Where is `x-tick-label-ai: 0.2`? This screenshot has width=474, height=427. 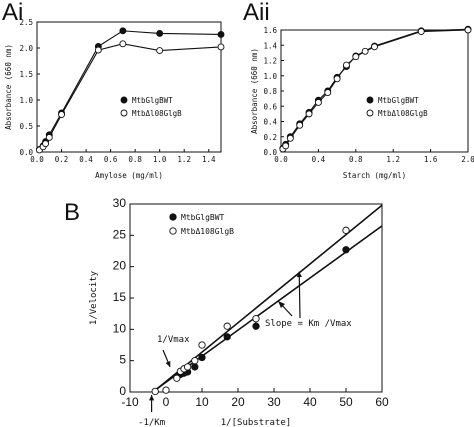 x-tick-label-ai: 0.2 is located at coordinates (62, 159).